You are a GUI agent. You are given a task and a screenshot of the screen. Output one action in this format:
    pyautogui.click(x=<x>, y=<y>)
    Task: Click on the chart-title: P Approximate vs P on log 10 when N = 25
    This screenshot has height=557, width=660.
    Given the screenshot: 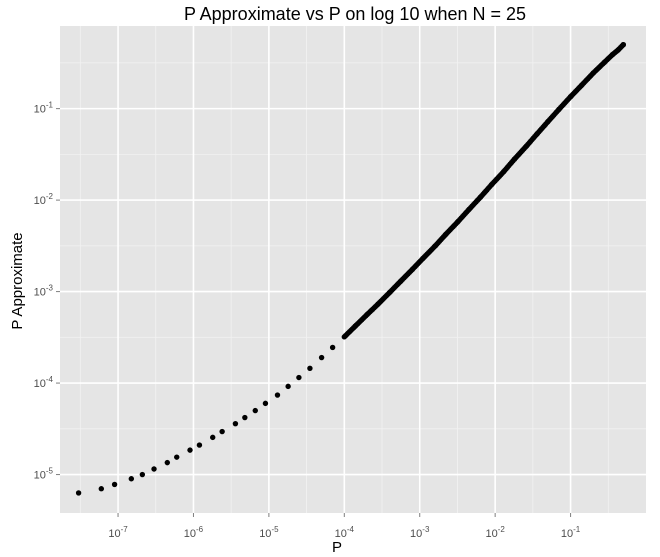 What is the action you would take?
    pyautogui.click(x=355, y=14)
    